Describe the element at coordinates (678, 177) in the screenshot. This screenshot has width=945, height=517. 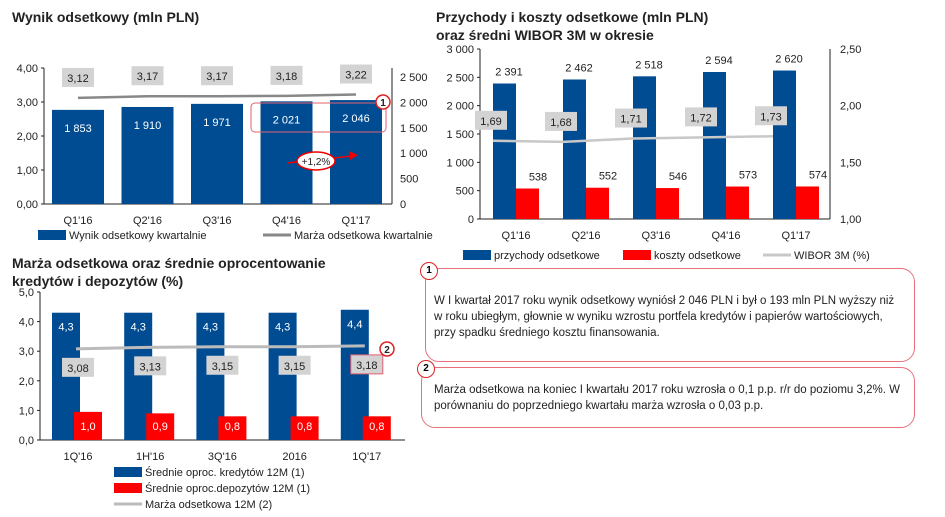
I see `bar-value-label: 546` at that location.